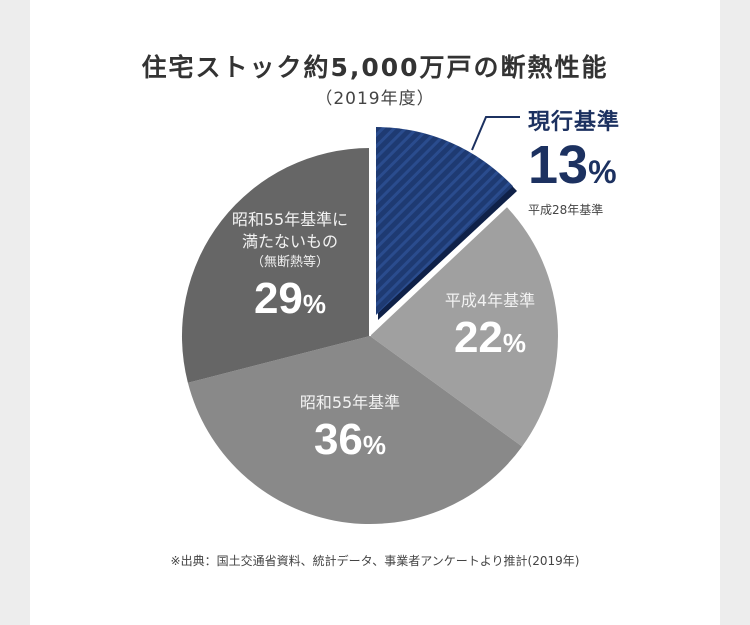  I want to click on label-below-showa55: 昭和55年基準に 満たないもの （無断熱等） 29%, so click(290, 269).